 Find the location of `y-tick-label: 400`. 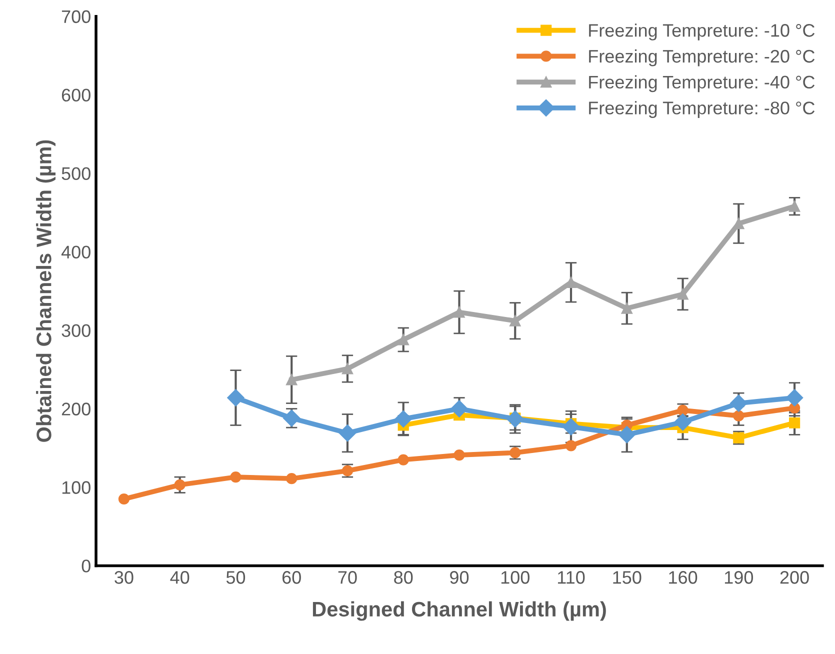

y-tick-label: 400 is located at coordinates (75, 252).